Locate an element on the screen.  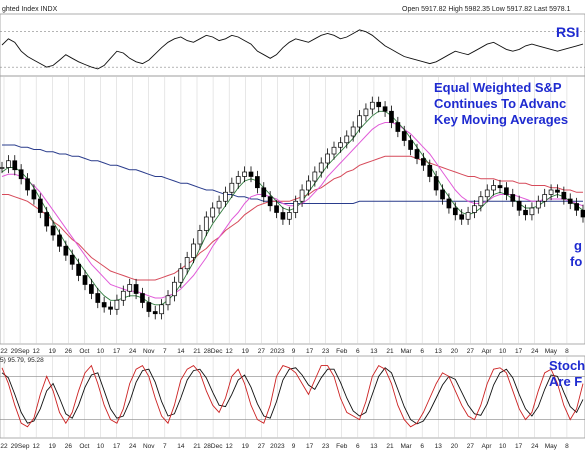
x-tick-label: 22 is located at coordinates (4, 351).